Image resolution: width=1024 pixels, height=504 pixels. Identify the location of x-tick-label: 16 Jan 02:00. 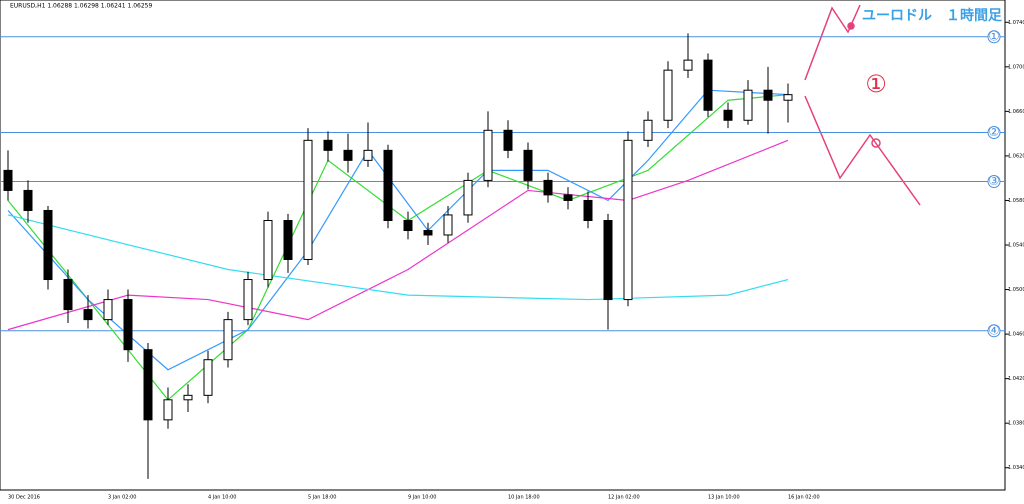
(804, 498).